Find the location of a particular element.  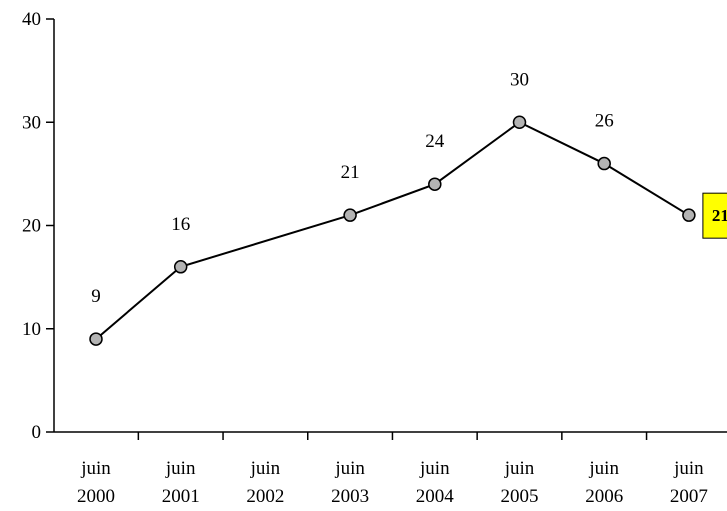

x-tick-label: juin 2003 is located at coordinates (350, 482).